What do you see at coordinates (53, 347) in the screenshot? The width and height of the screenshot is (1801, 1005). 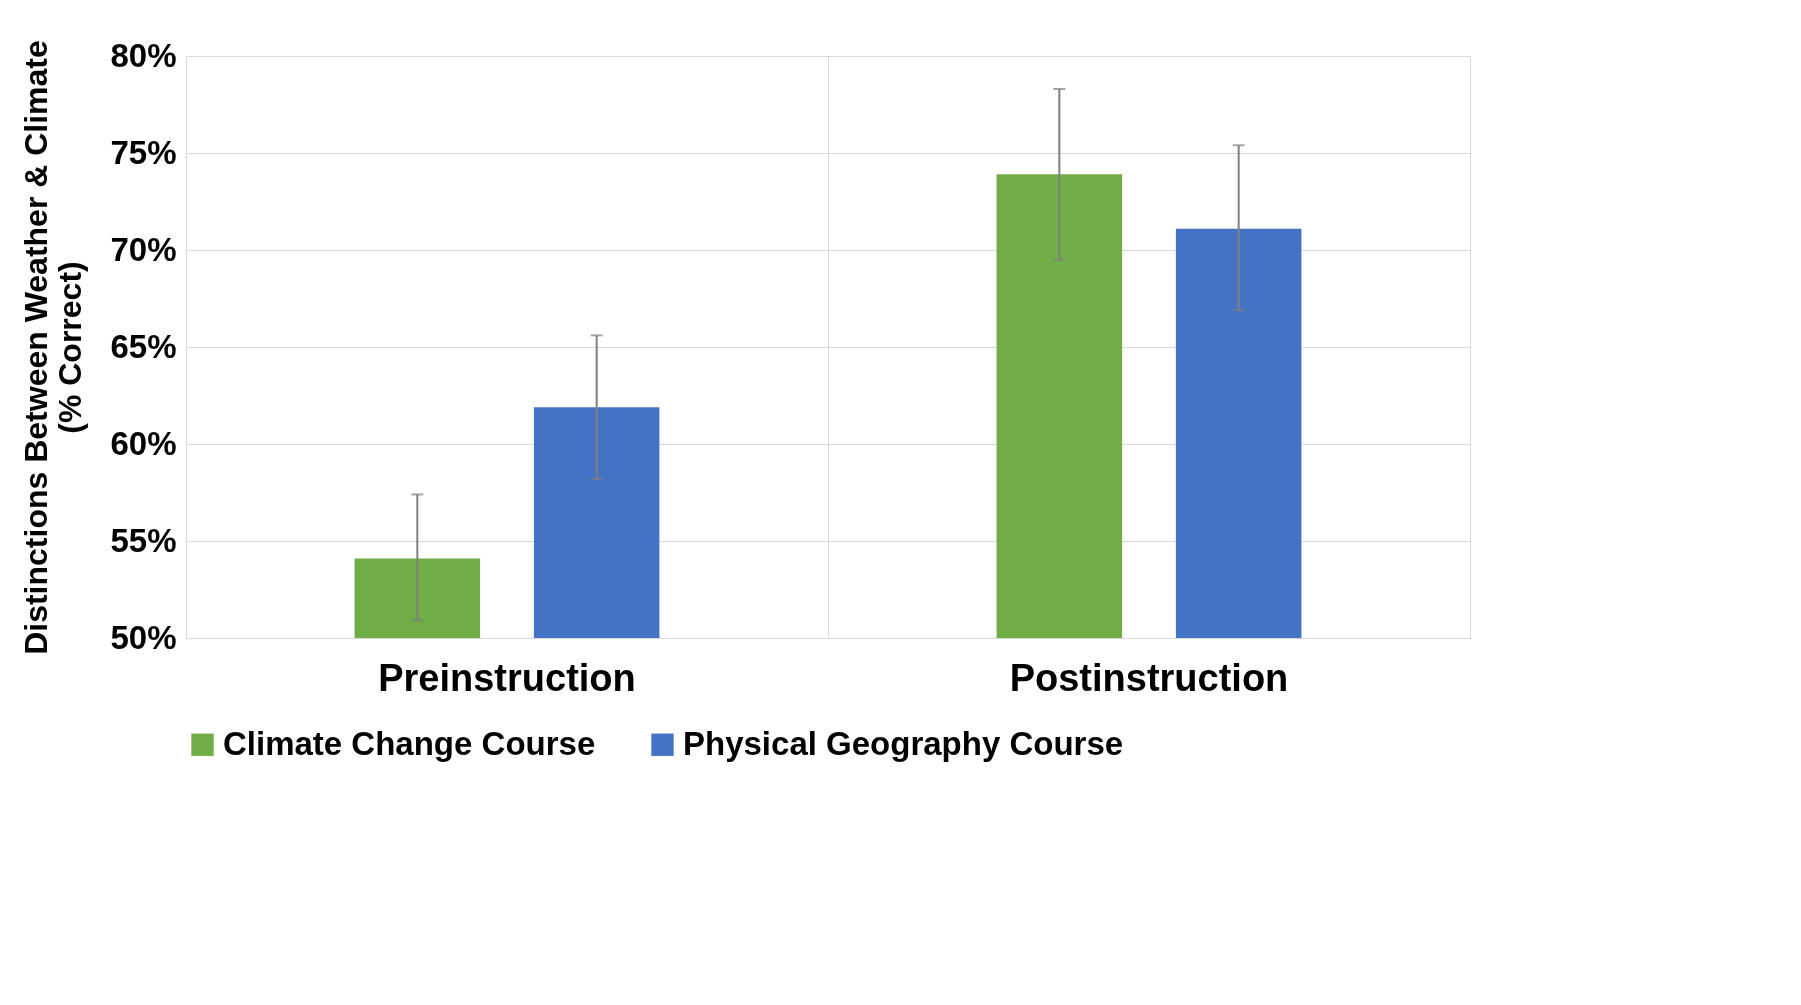 I see `y-axis-title: Distinctions Between Weather & Climate (% Correct)` at bounding box center [53, 347].